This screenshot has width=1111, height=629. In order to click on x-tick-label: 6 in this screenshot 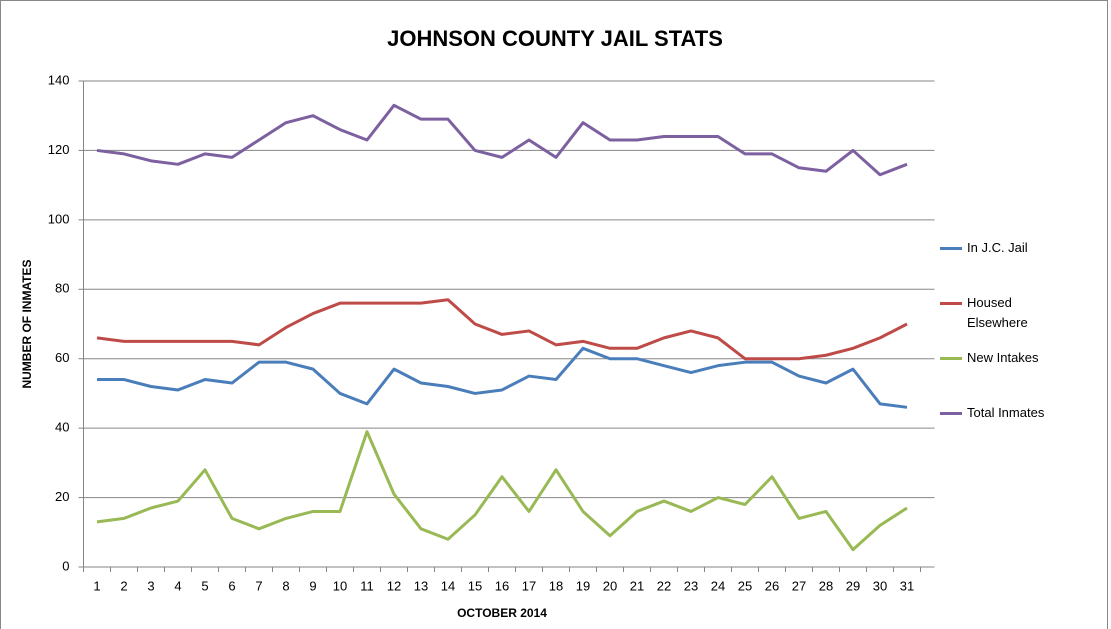, I will do `click(231, 585)`.